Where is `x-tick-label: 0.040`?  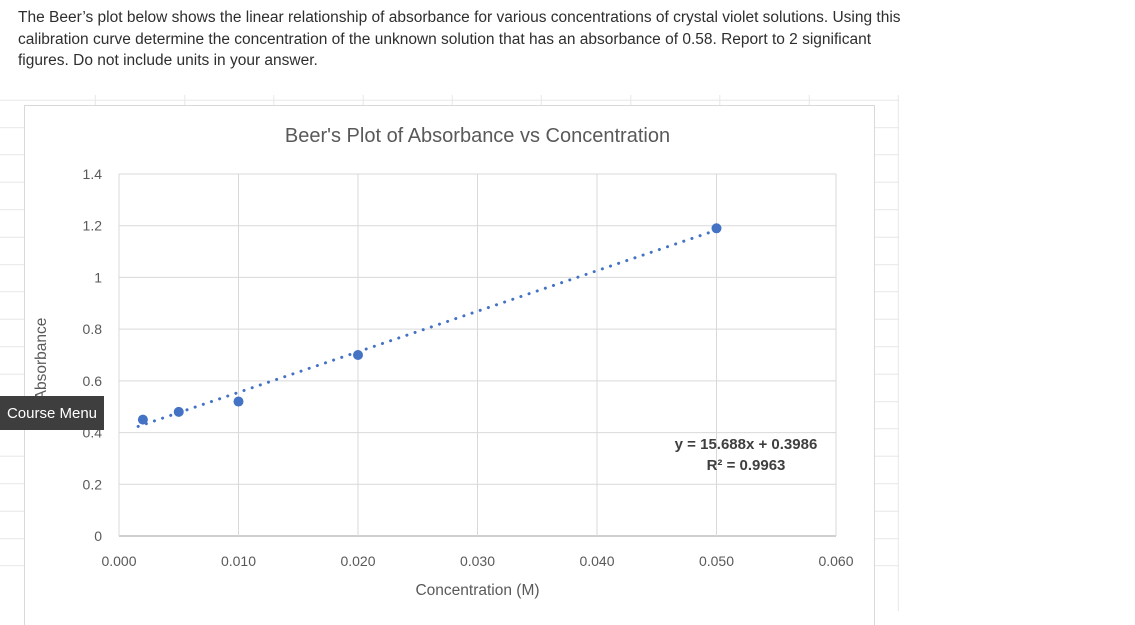
x-tick-label: 0.040 is located at coordinates (596, 561).